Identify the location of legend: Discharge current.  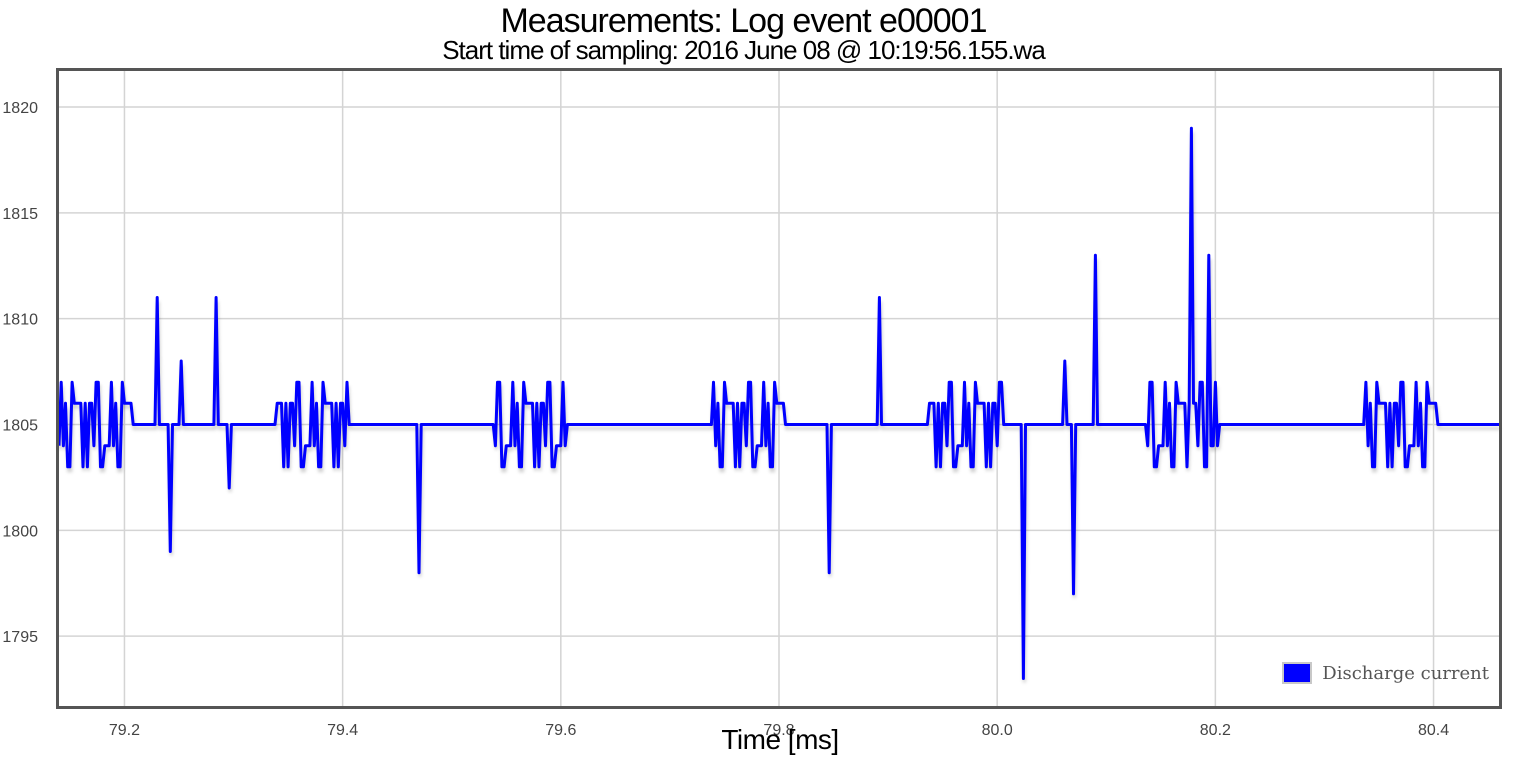
(1385, 673).